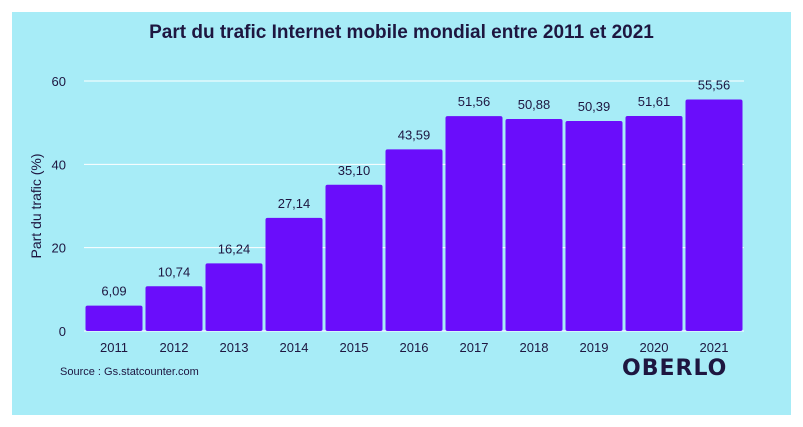 Image resolution: width=803 pixels, height=427 pixels. I want to click on bar-2017, so click(474, 224).